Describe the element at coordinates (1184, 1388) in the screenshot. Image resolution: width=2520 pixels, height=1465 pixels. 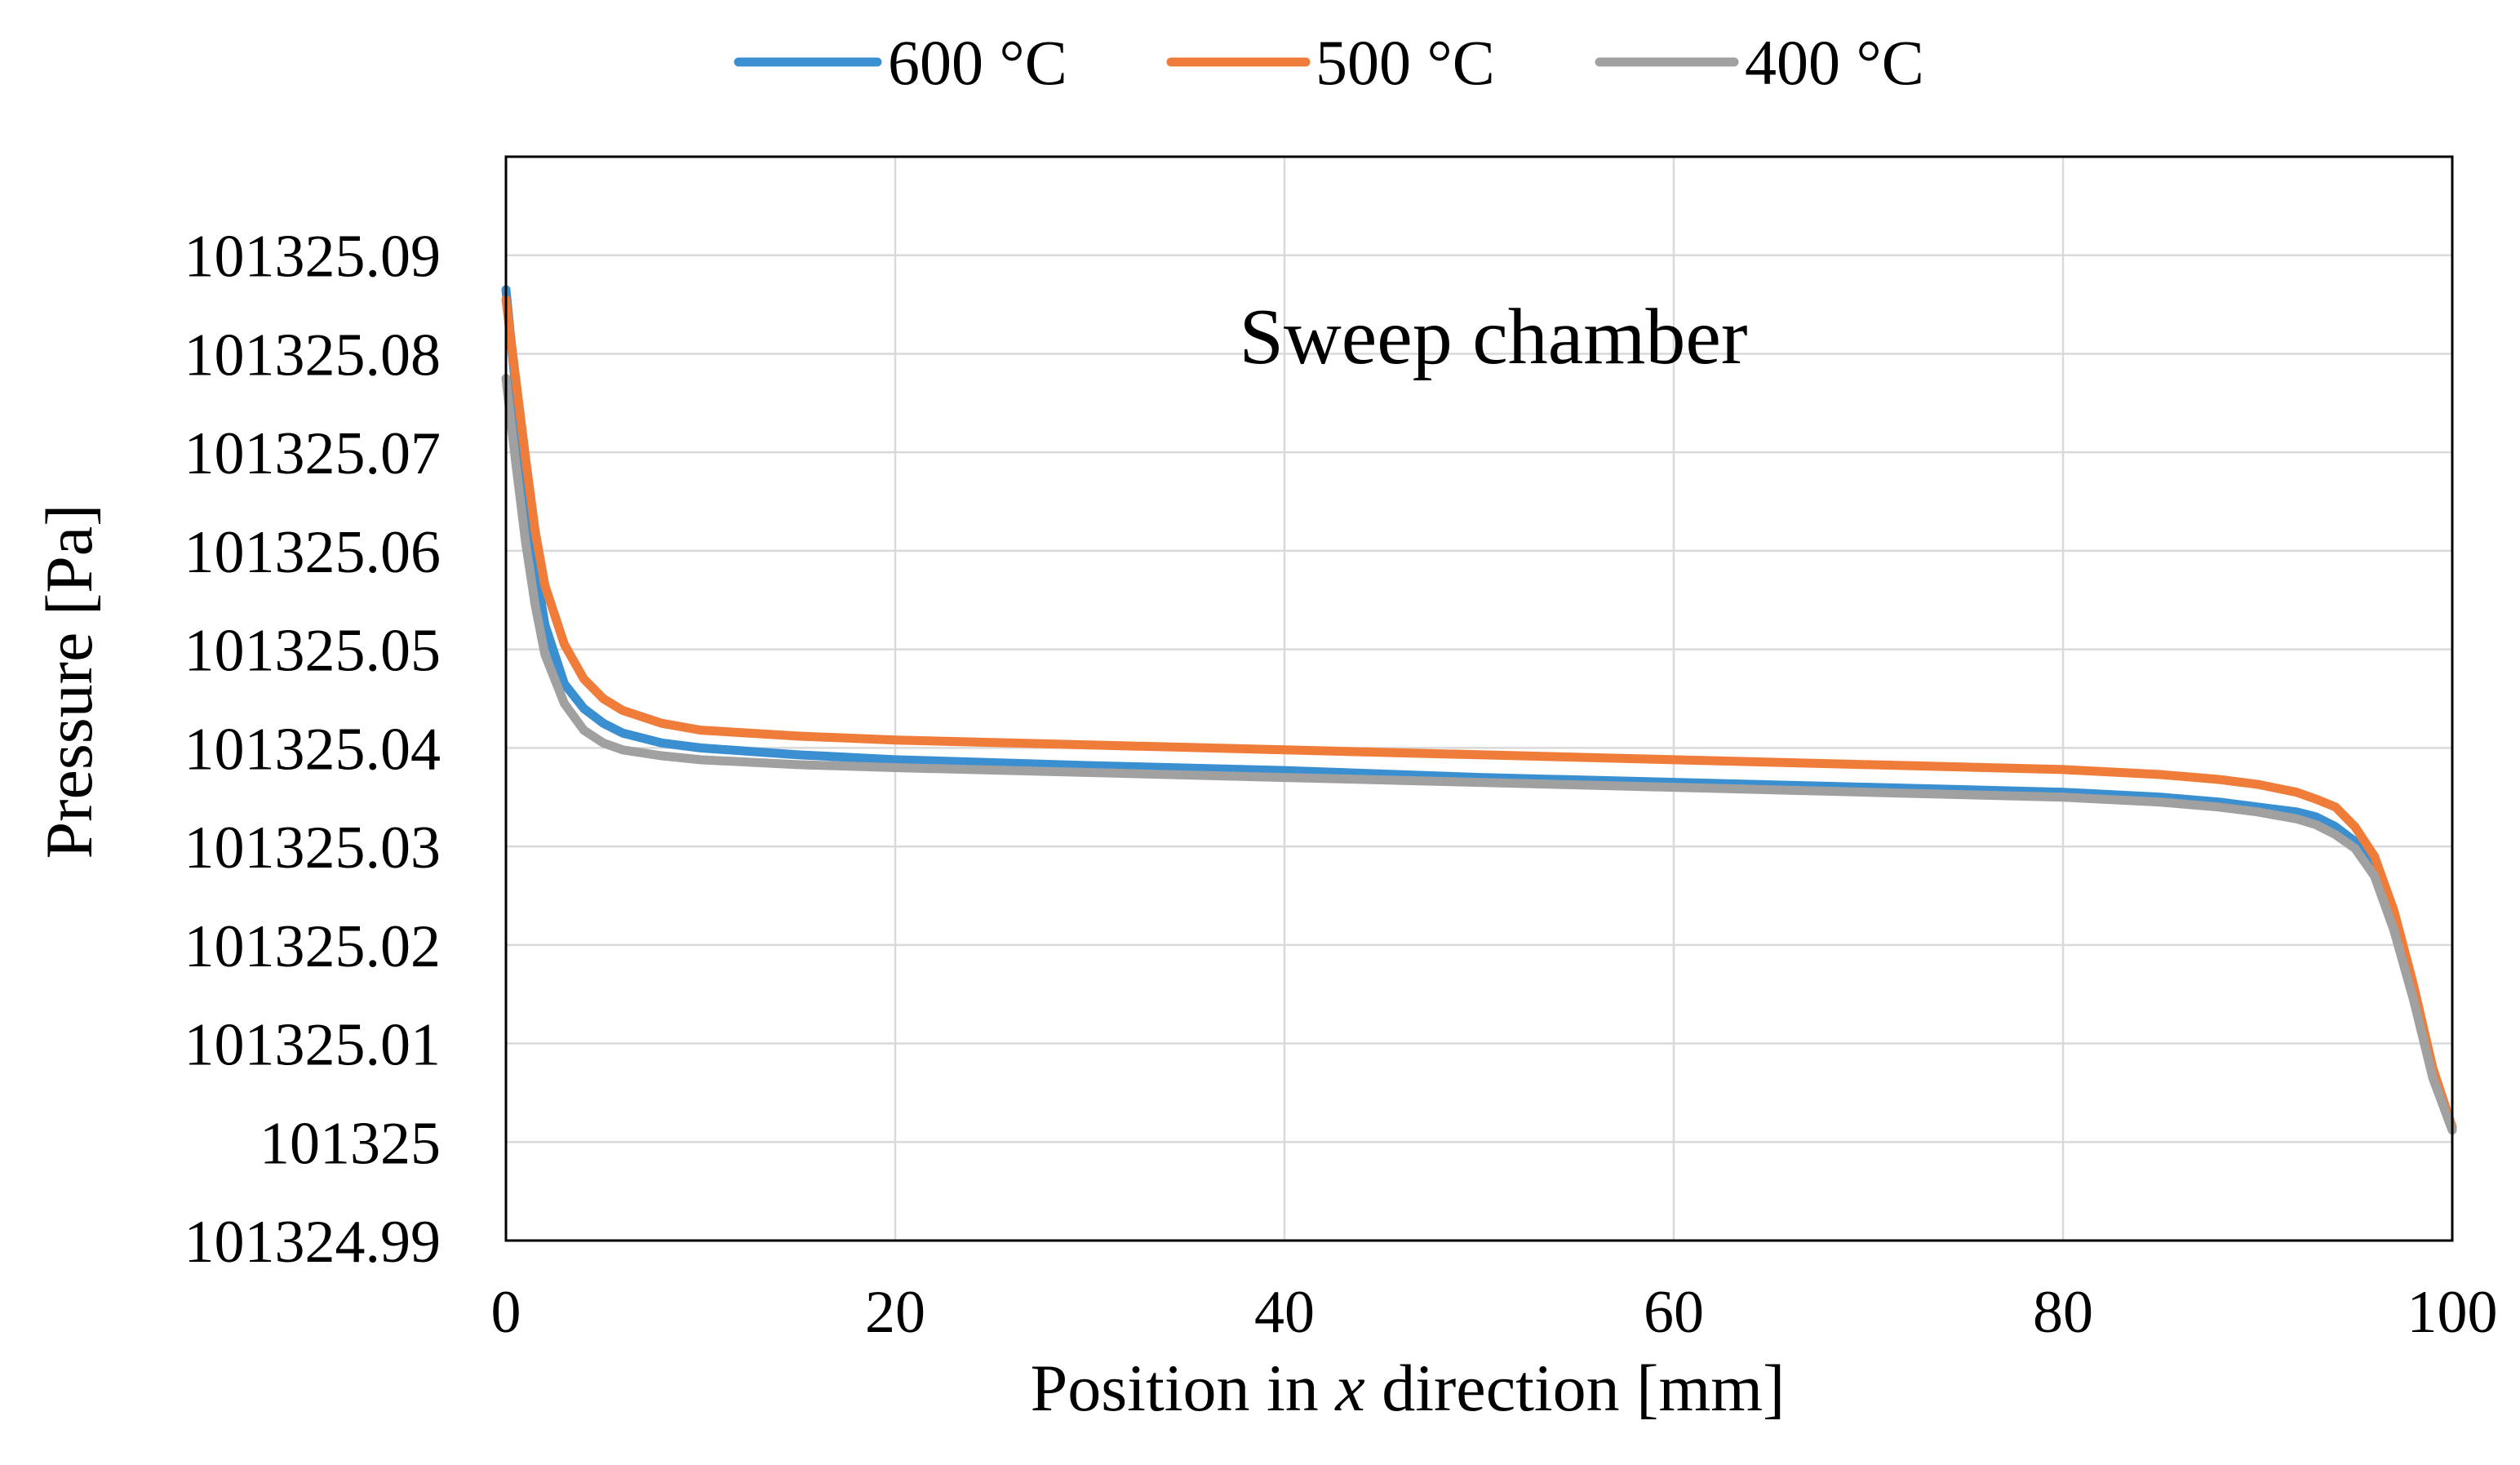
I see `x-axis-title-part-1: Position in` at that location.